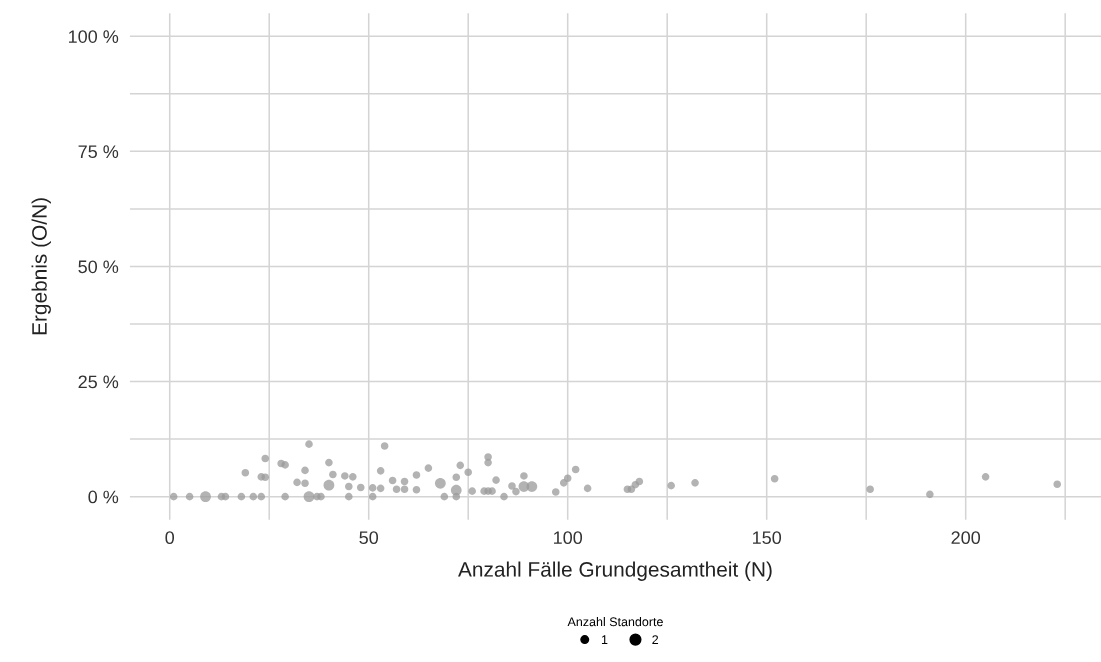 Image resolution: width=1101 pixels, height=662 pixels. I want to click on x-tick-label: 0, so click(170, 538).